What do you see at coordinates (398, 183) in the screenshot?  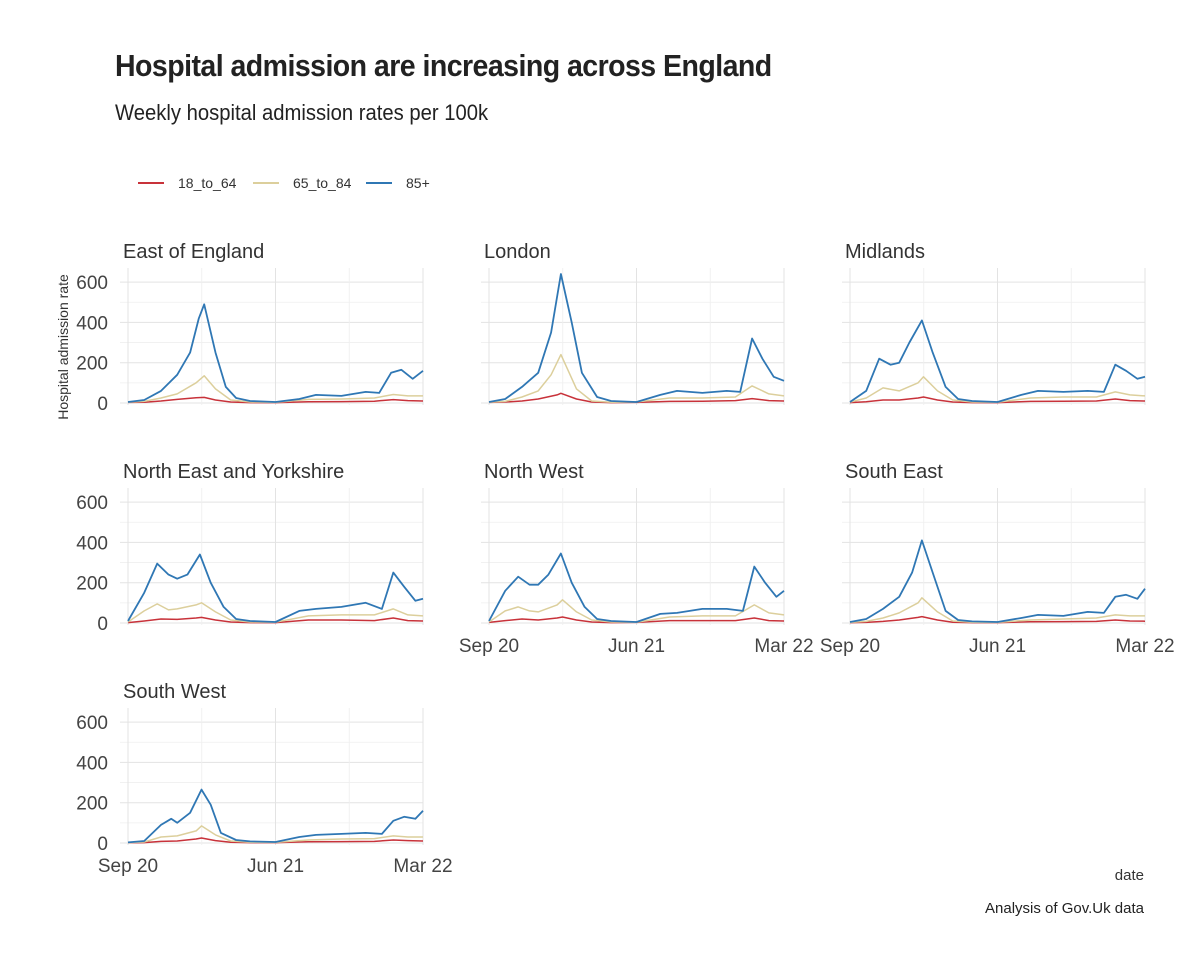 I see `legend-item-85-: 85+` at bounding box center [398, 183].